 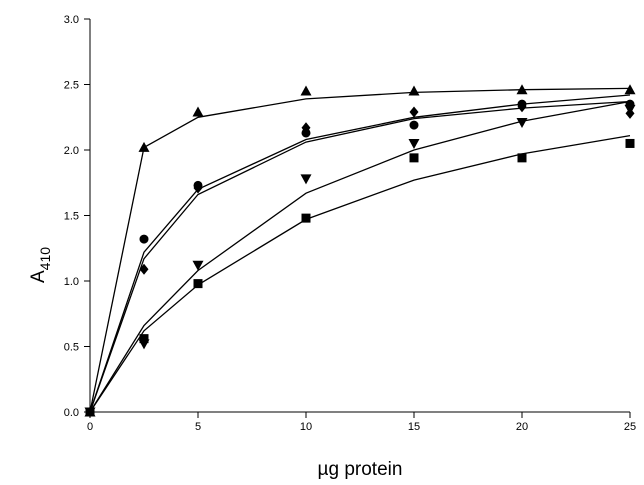 I want to click on x-tick-label: 20, so click(x=522, y=427).